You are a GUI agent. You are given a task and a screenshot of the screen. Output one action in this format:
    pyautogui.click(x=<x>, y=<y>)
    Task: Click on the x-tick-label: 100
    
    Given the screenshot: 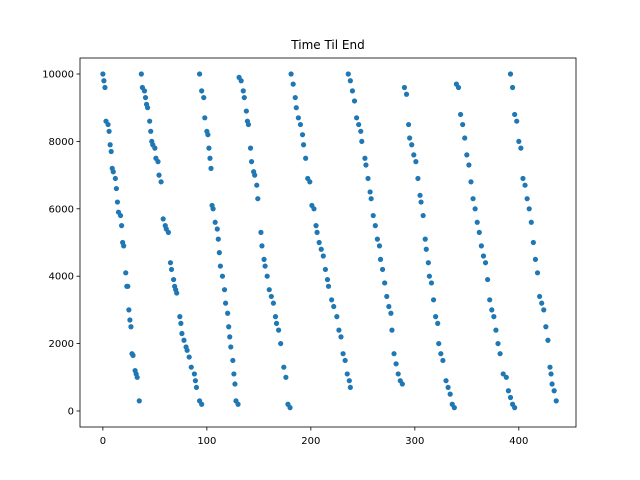 What is the action you would take?
    pyautogui.click(x=206, y=441)
    